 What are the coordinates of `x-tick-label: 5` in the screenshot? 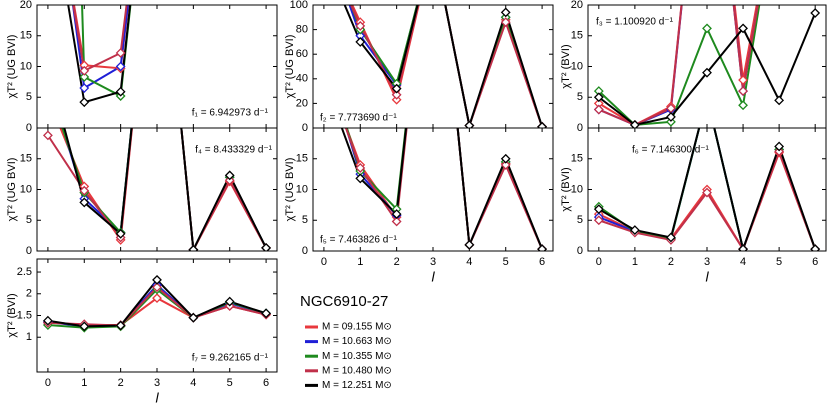 It's located at (230, 383).